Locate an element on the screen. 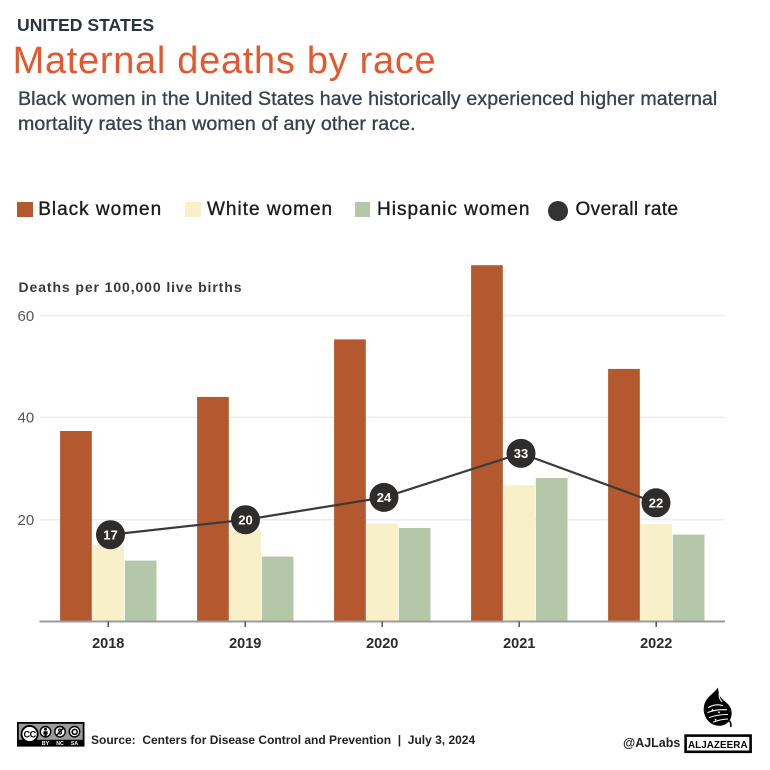 The height and width of the screenshot is (770, 770). svg-text: 2020 is located at coordinates (382, 644).